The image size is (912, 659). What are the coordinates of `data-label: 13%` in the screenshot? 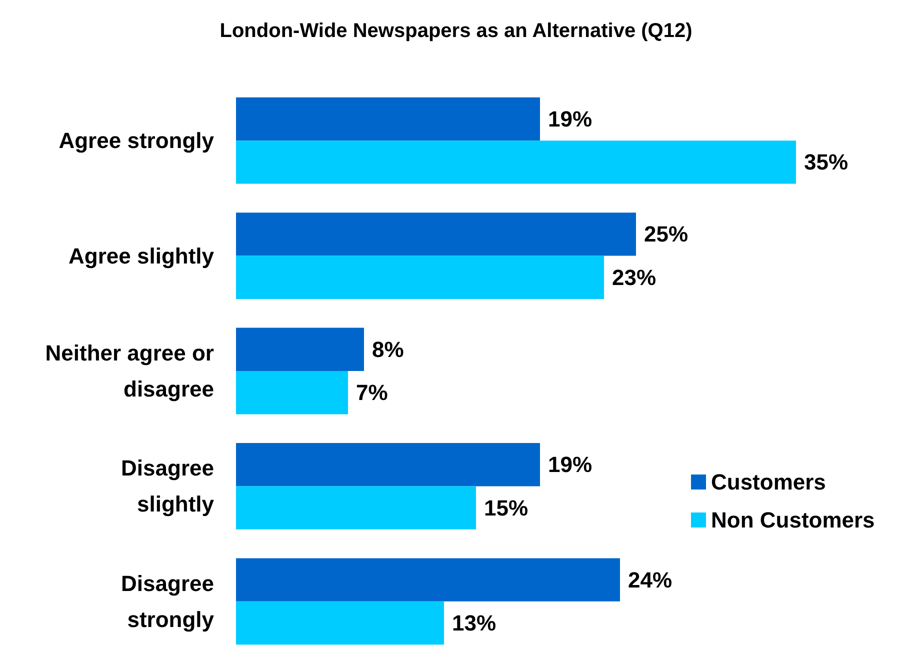 It's located at (474, 623).